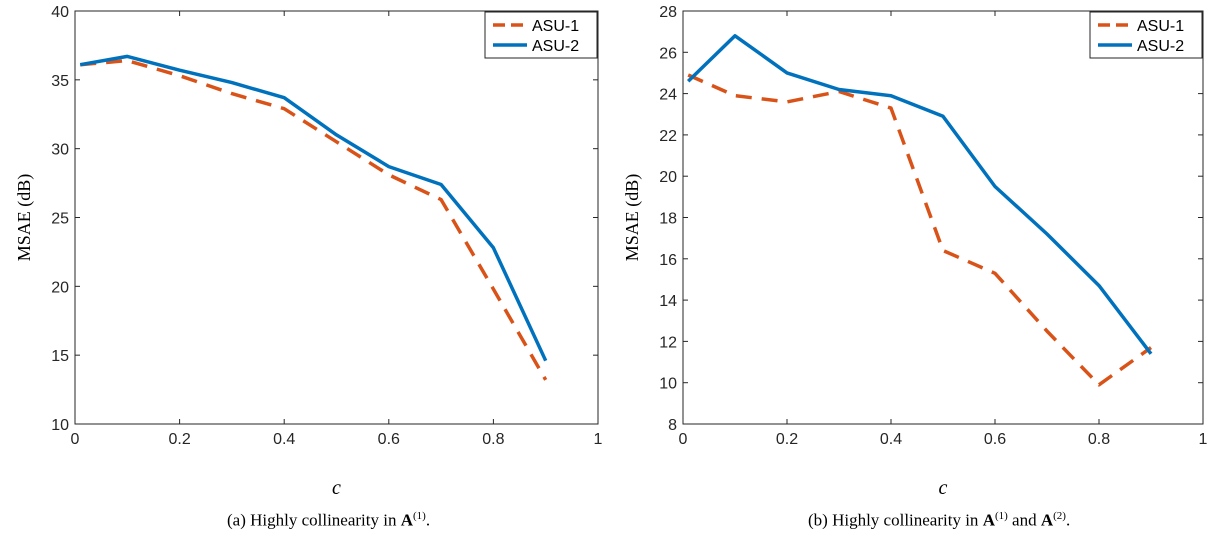 This screenshot has height=543, width=1211. I want to click on y-tick-label: 25, so click(60, 219).